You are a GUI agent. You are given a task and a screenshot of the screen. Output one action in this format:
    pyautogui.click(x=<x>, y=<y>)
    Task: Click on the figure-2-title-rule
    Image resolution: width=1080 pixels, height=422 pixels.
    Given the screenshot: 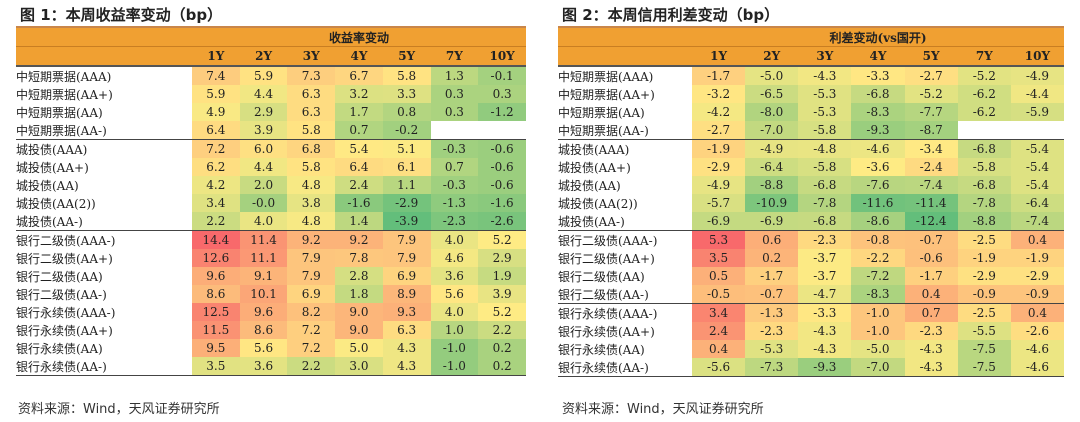 What is the action you would take?
    pyautogui.click(x=811, y=27)
    